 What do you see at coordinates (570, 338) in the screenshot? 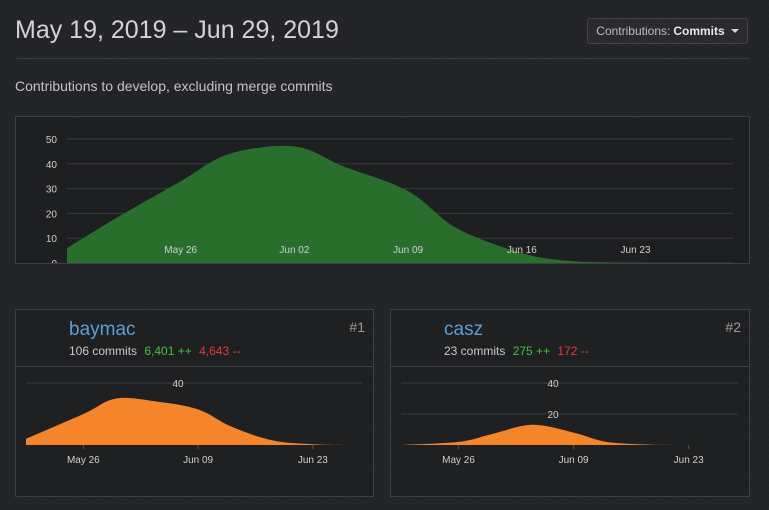
I see `contributor-card-header: casz 23 commits 275 ++ 172 -- #2` at bounding box center [570, 338].